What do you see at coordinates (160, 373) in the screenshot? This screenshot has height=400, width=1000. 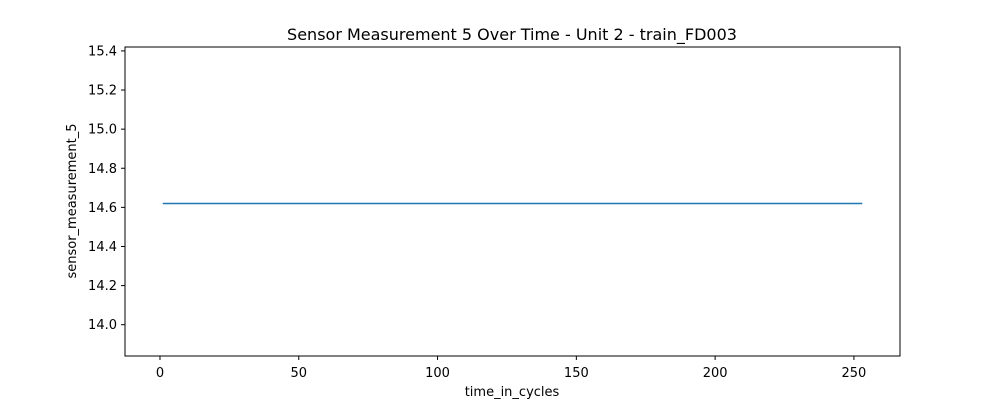 I see `x-tick-label: 0` at bounding box center [160, 373].